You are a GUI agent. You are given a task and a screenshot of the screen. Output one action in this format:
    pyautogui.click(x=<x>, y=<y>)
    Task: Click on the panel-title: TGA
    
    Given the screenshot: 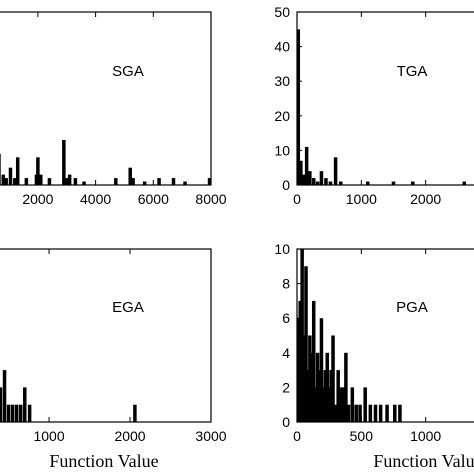 What is the action you would take?
    pyautogui.click(x=412, y=71)
    